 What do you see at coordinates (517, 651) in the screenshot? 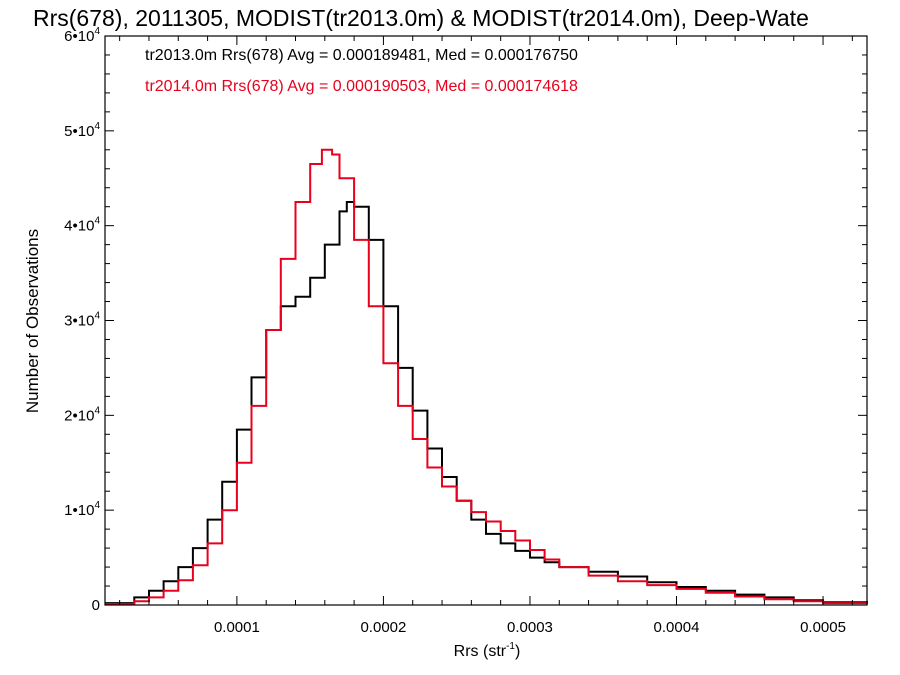
I see `x-axis-label-tail: )` at bounding box center [517, 651].